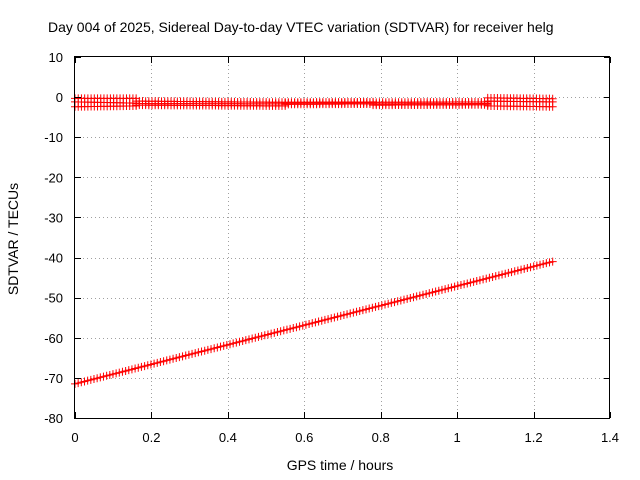  Describe the element at coordinates (53, 378) in the screenshot. I see `y-tick-label: -70` at that location.